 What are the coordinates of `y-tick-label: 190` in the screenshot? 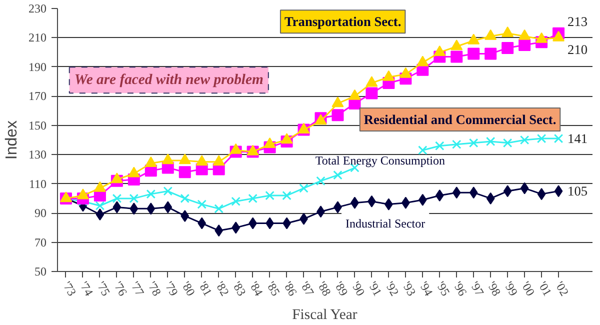 It's located at (37, 67).